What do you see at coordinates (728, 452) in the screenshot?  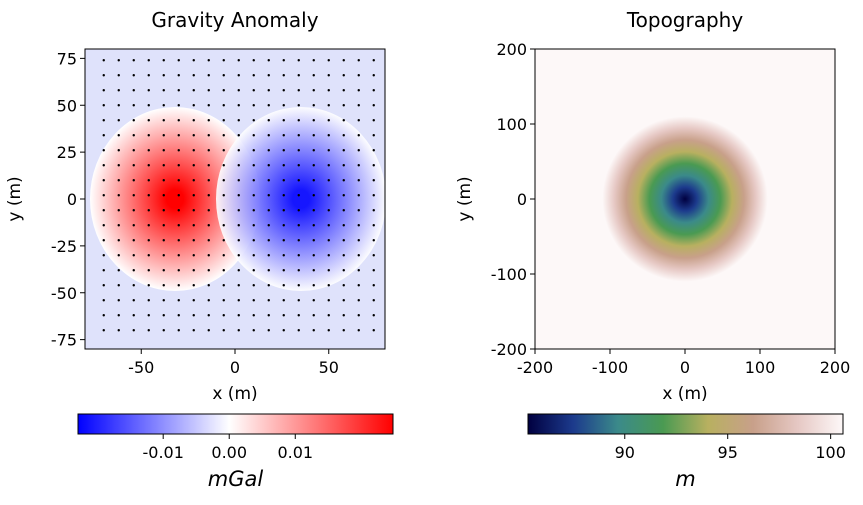 I see `colorbar-tick-label: 95` at bounding box center [728, 452].